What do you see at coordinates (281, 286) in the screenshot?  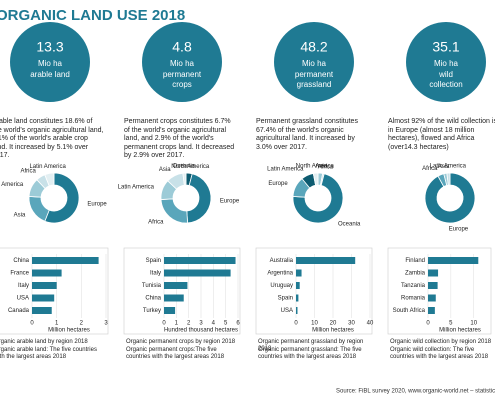 I see `y-tick-label: Uruguay` at bounding box center [281, 286].